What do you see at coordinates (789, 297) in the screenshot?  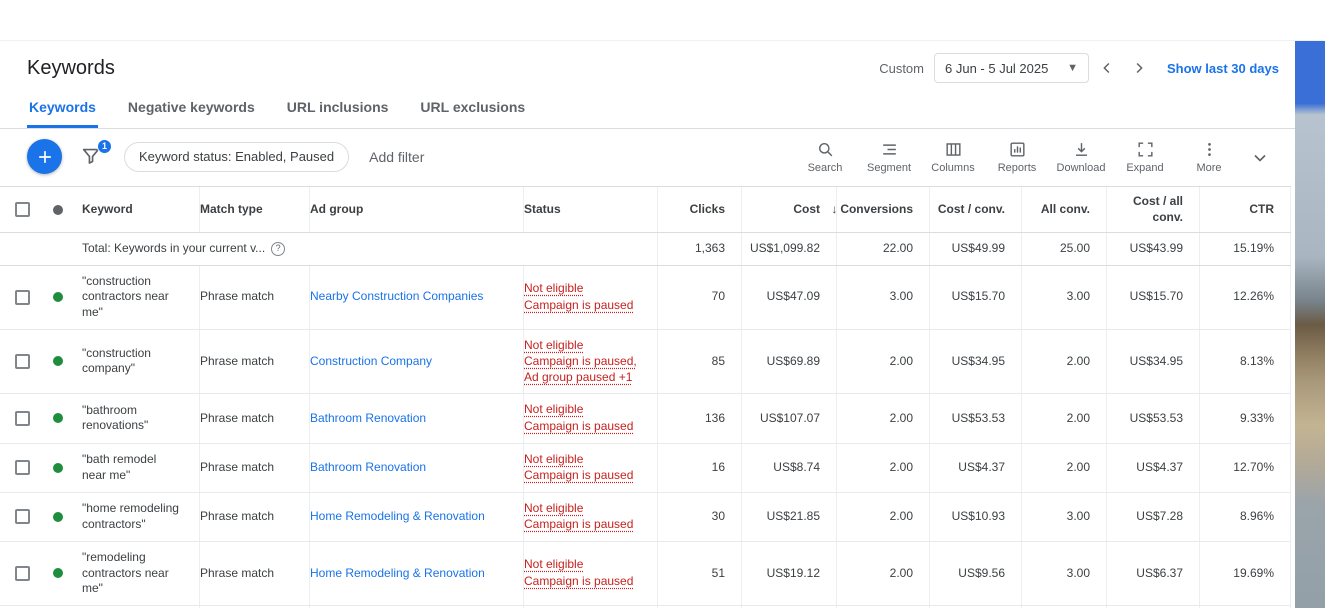 I see `metric-cell: US$47.09` at bounding box center [789, 297].